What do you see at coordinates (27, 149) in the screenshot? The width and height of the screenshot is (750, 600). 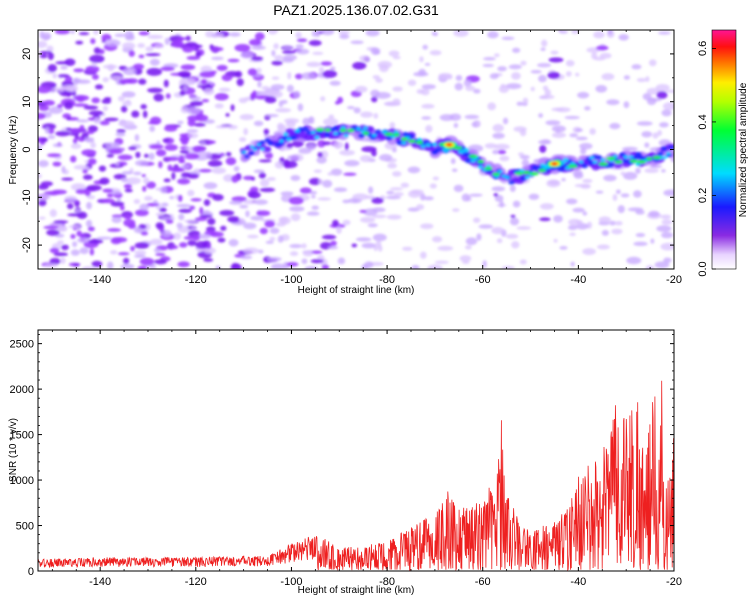 I see `y-tick-label: 0` at bounding box center [27, 149].